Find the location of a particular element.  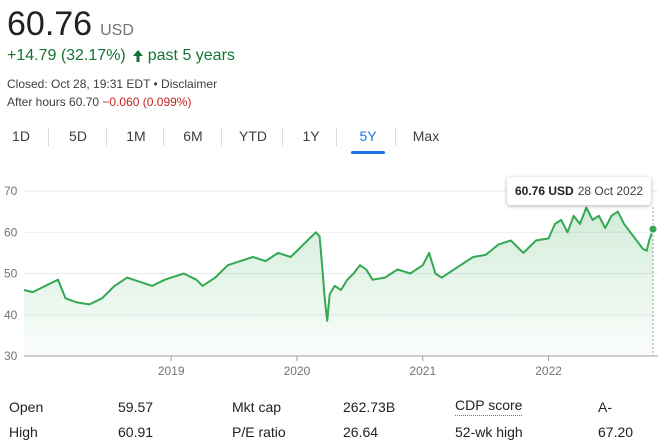

after-hours-label: After hours 60.70 is located at coordinates (53, 102).